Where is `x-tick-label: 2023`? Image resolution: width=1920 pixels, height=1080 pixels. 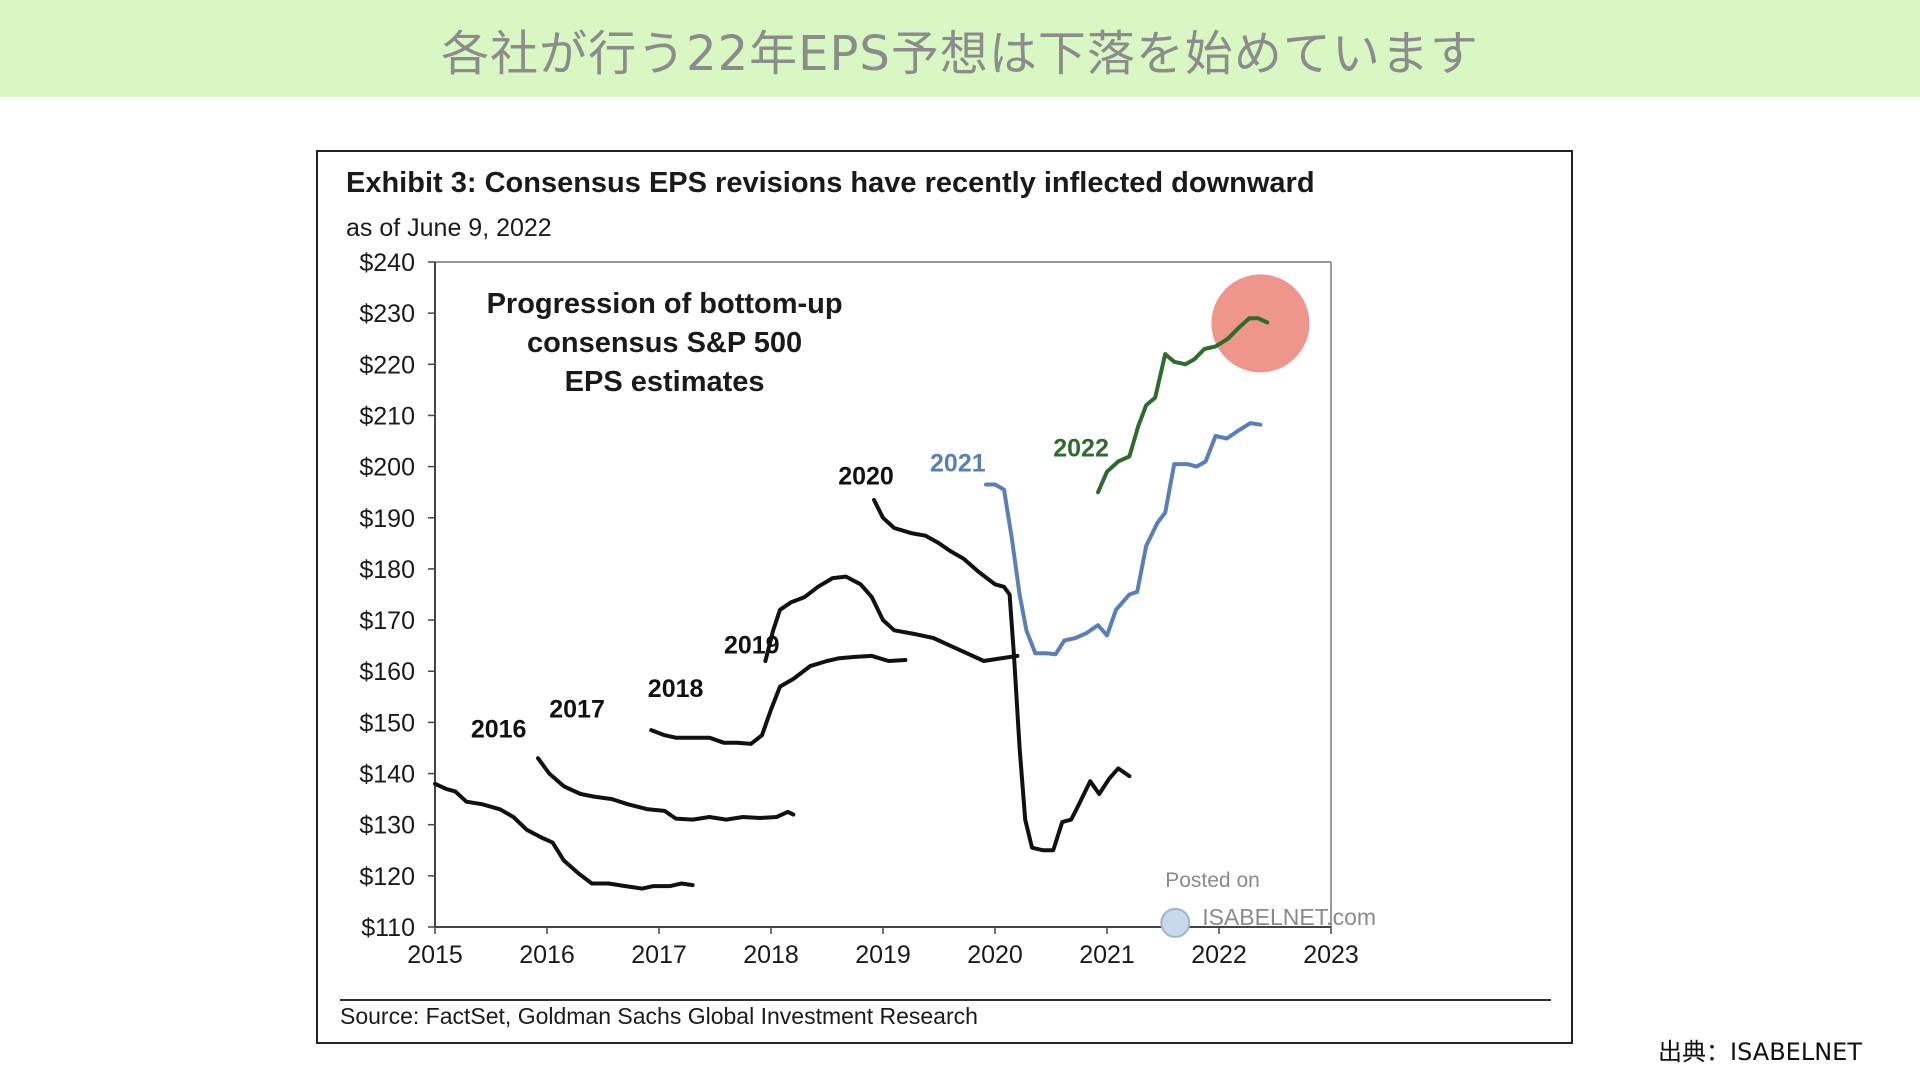 x-tick-label: 2023 is located at coordinates (1331, 955).